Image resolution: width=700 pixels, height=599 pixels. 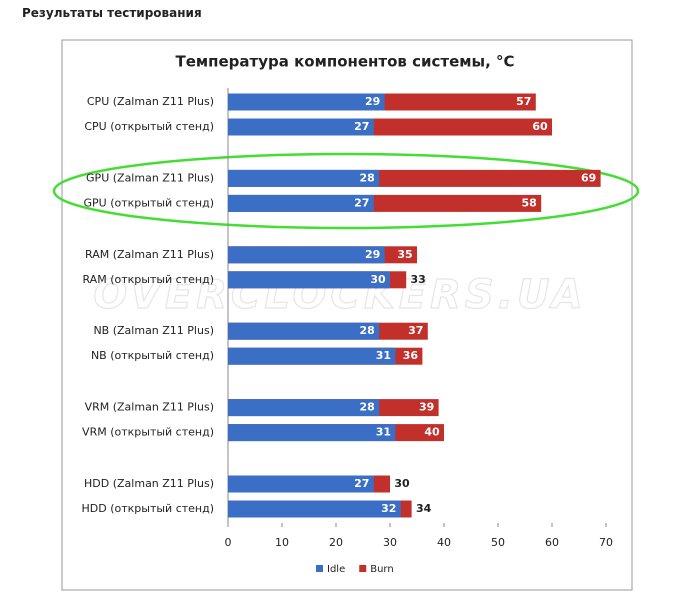 I want to click on value-label: 37, so click(x=415, y=330).